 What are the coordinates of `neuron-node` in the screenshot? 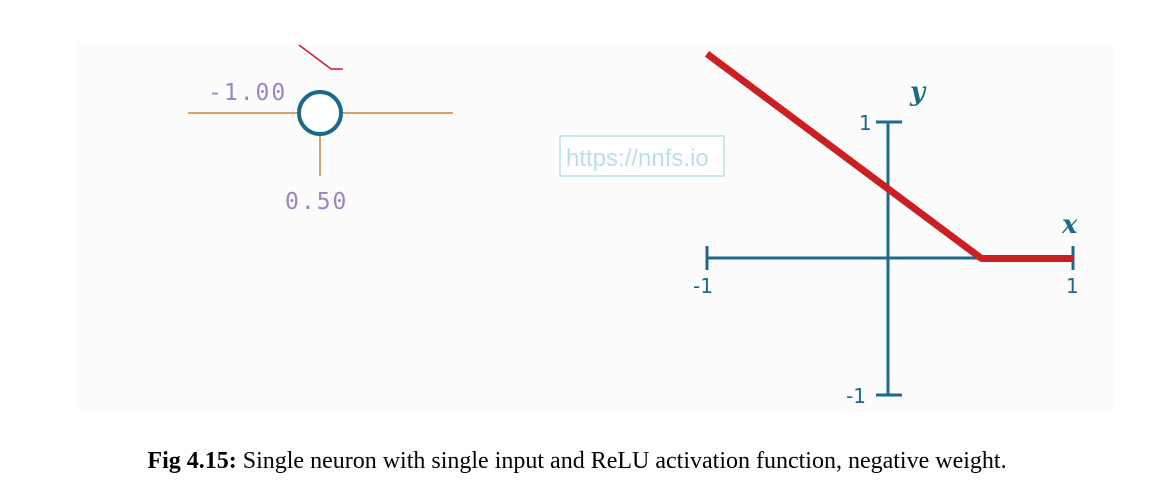 It's located at (320, 113).